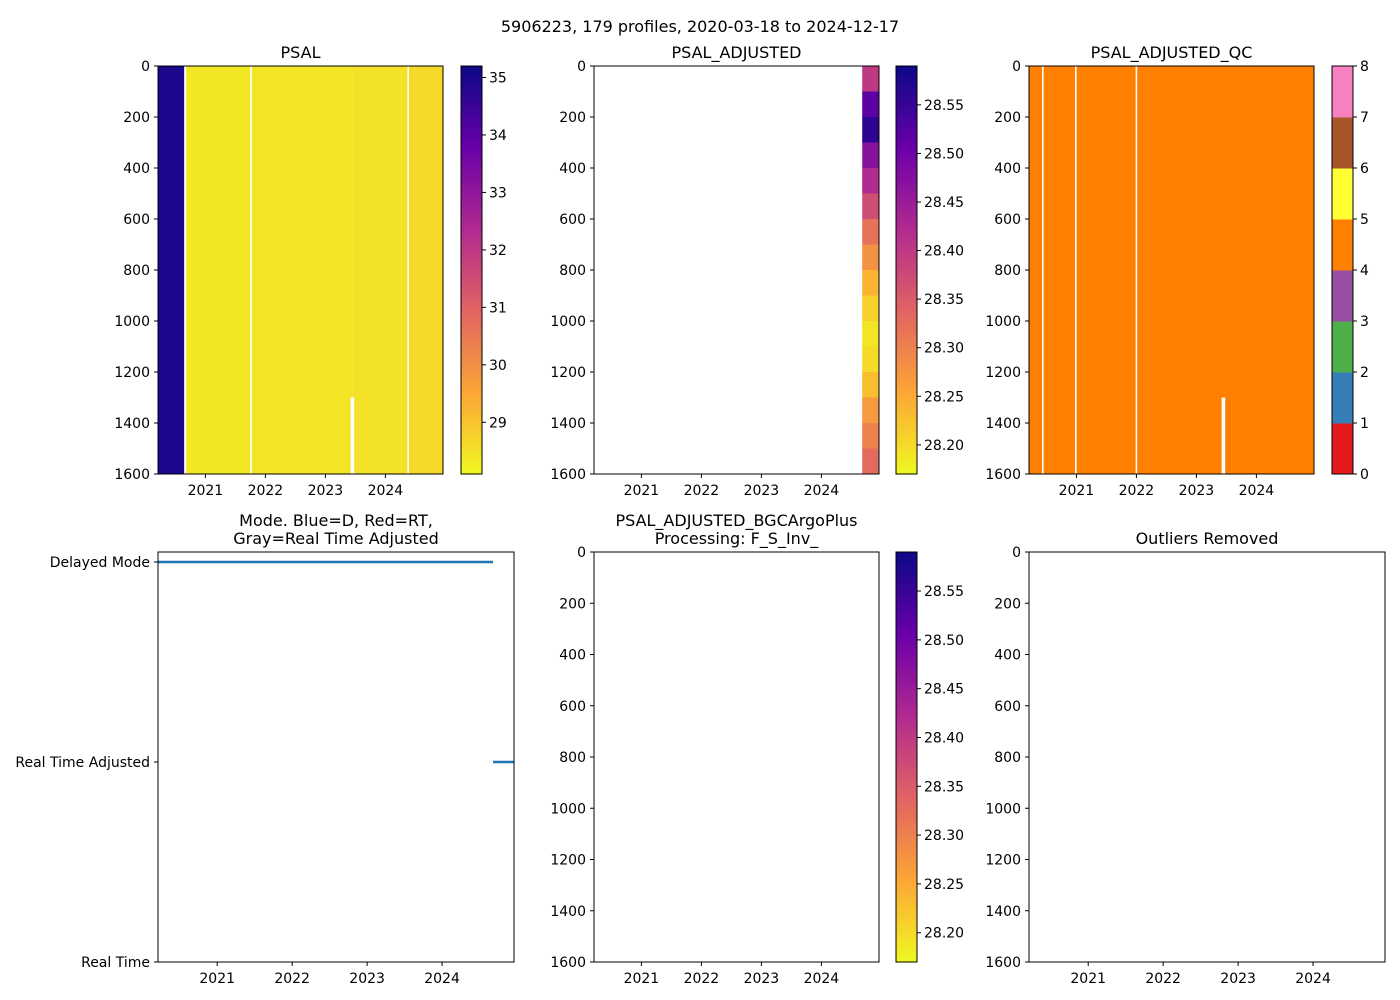 This screenshot has width=1400, height=1000. What do you see at coordinates (1163, 979) in the screenshot?
I see `outliers-xtick-label: 2022` at bounding box center [1163, 979].